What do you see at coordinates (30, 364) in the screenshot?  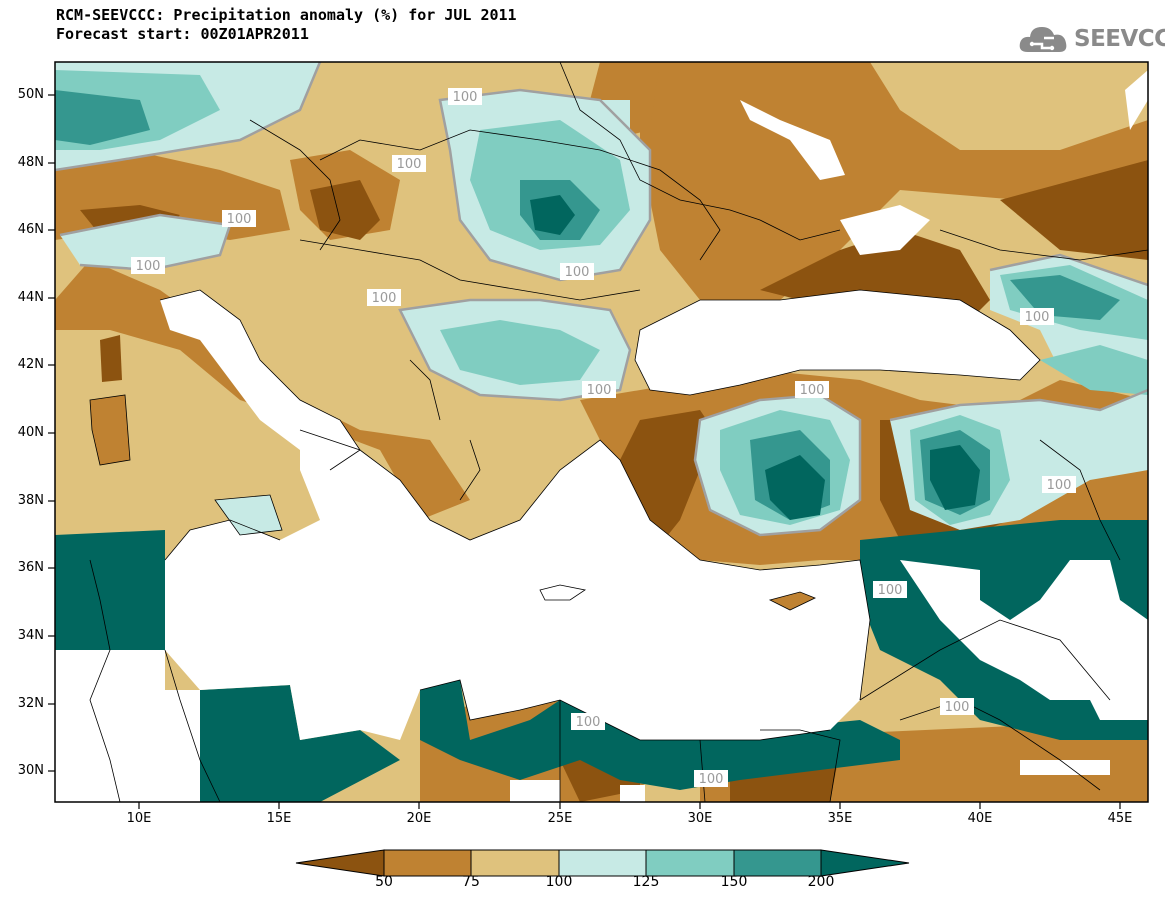 I see `lat-label: 42N` at bounding box center [30, 364].